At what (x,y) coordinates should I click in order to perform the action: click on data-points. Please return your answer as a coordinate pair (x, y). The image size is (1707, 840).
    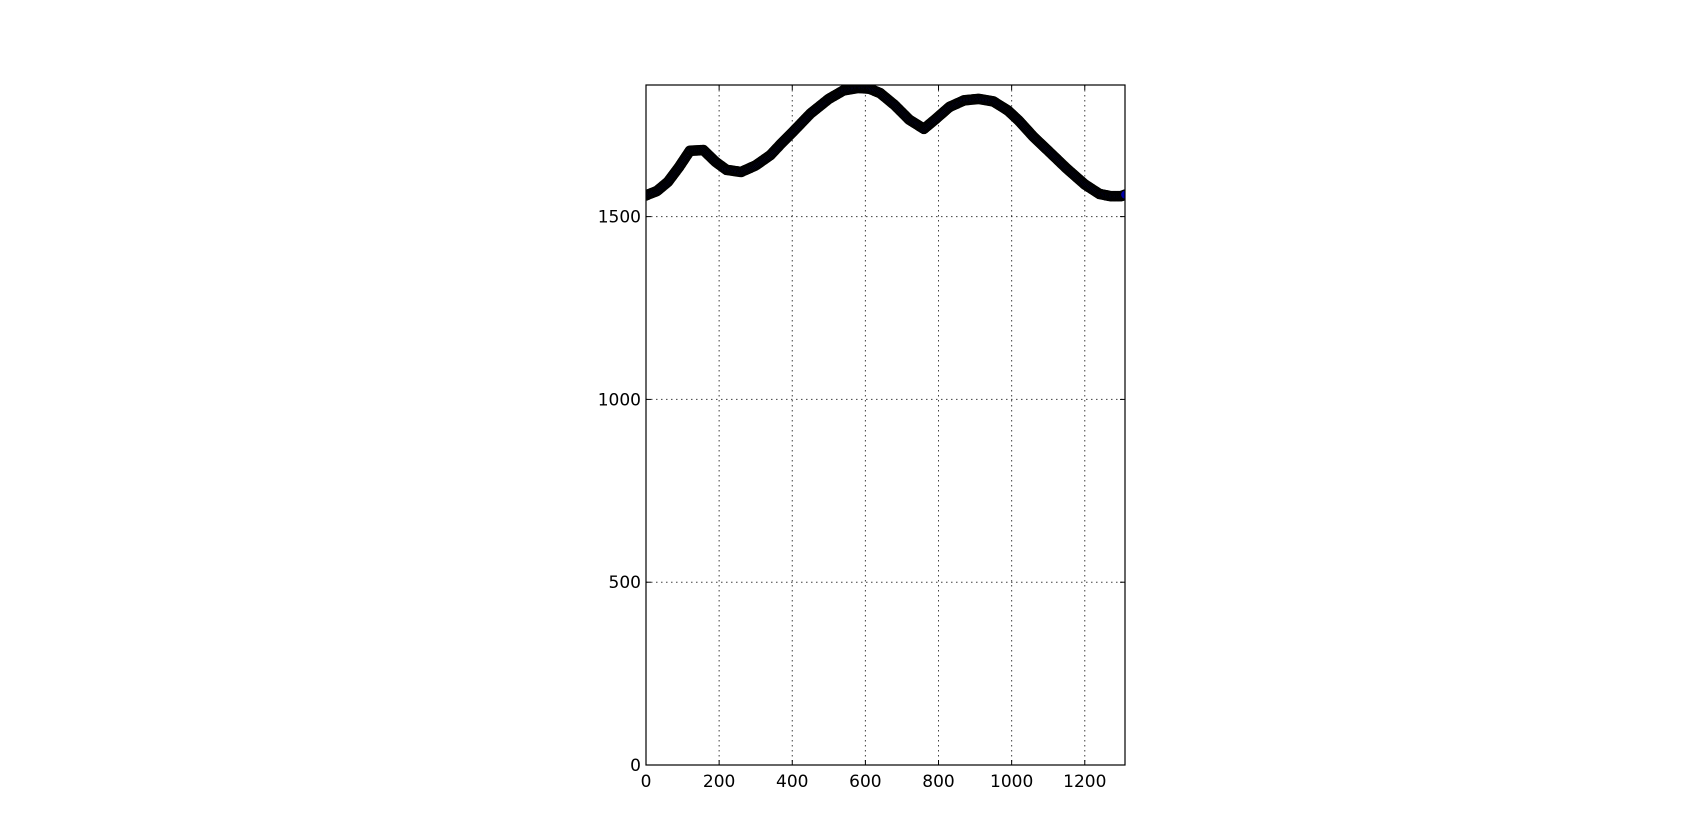
    Looking at the image, I should click on (885, 143).